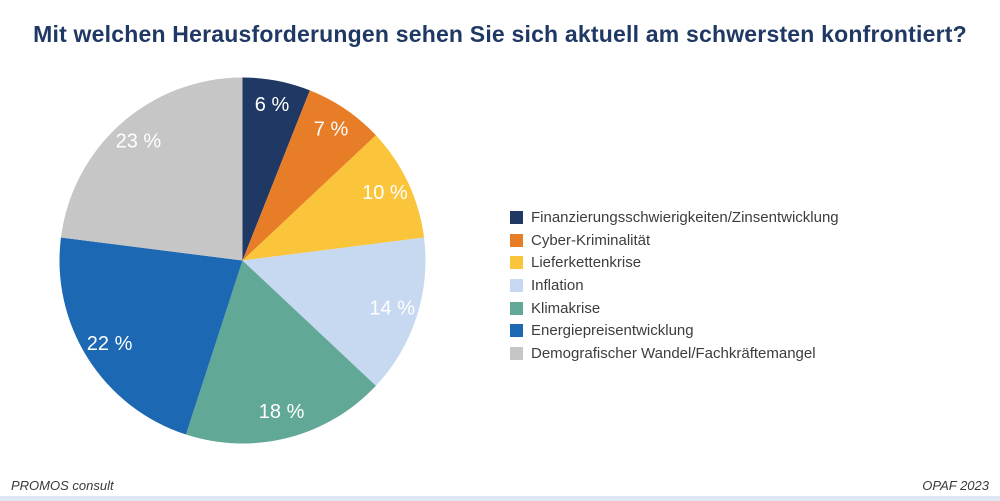 The width and height of the screenshot is (1000, 501). What do you see at coordinates (674, 308) in the screenshot?
I see `legend-item: Klimakrise` at bounding box center [674, 308].